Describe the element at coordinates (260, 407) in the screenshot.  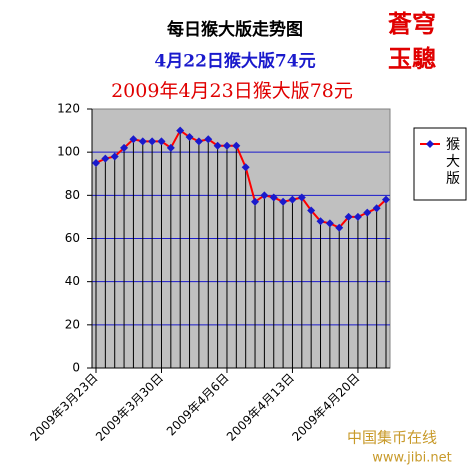
I see `x-tick-label: 2009年4月13日` at that location.